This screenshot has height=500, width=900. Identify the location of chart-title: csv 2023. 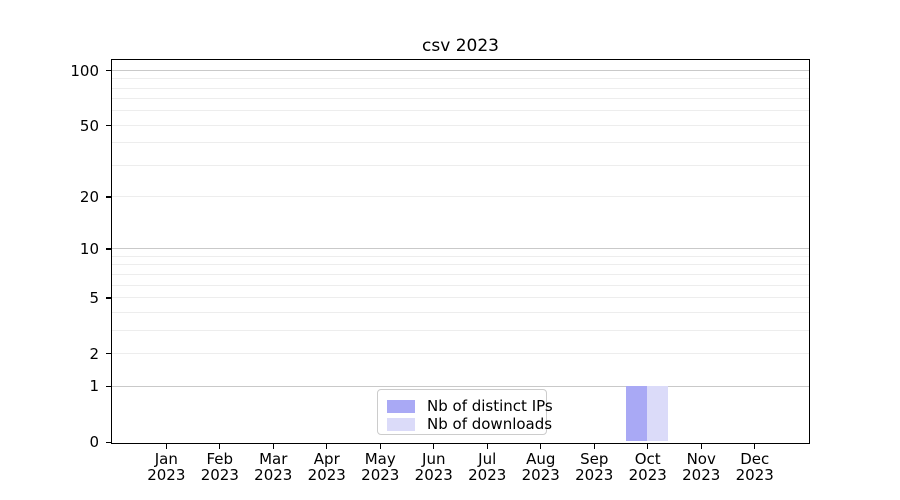
(460, 46).